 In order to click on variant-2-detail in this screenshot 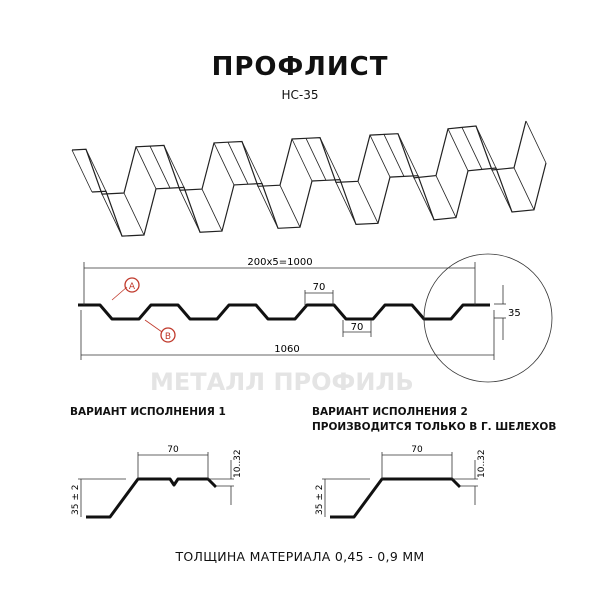, I will do `click(400, 485)`.